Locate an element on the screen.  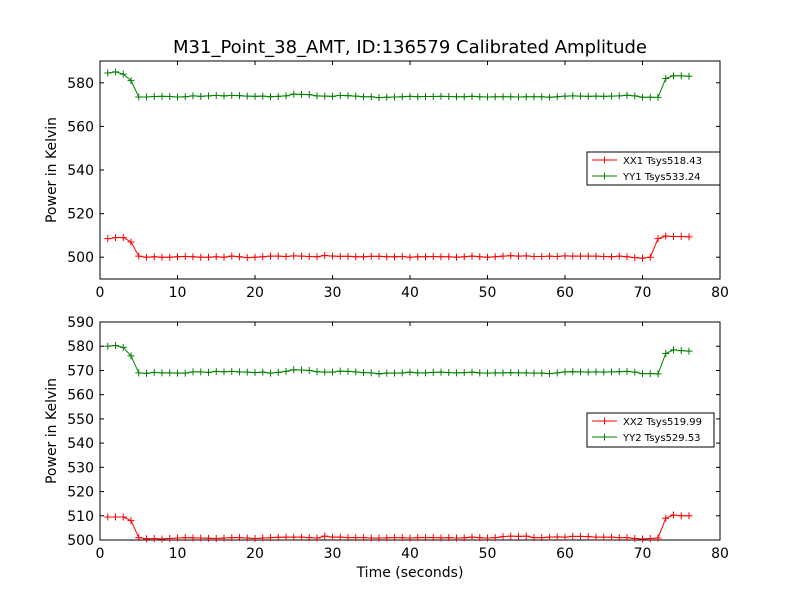
x-axis-label: Time (seconds) is located at coordinates (410, 573).